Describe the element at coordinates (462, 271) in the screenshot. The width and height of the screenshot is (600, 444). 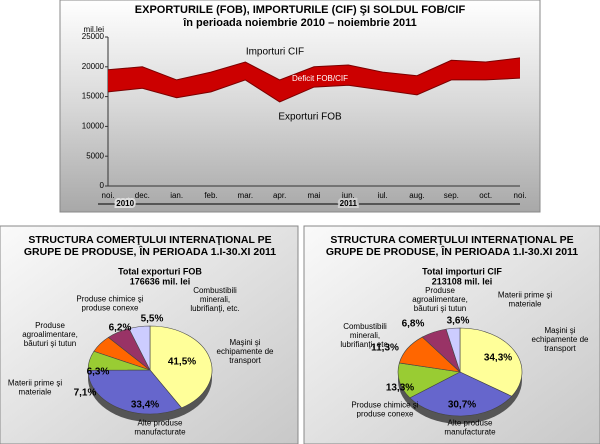
I see `chart-subtitle: Total importuri CIF` at that location.